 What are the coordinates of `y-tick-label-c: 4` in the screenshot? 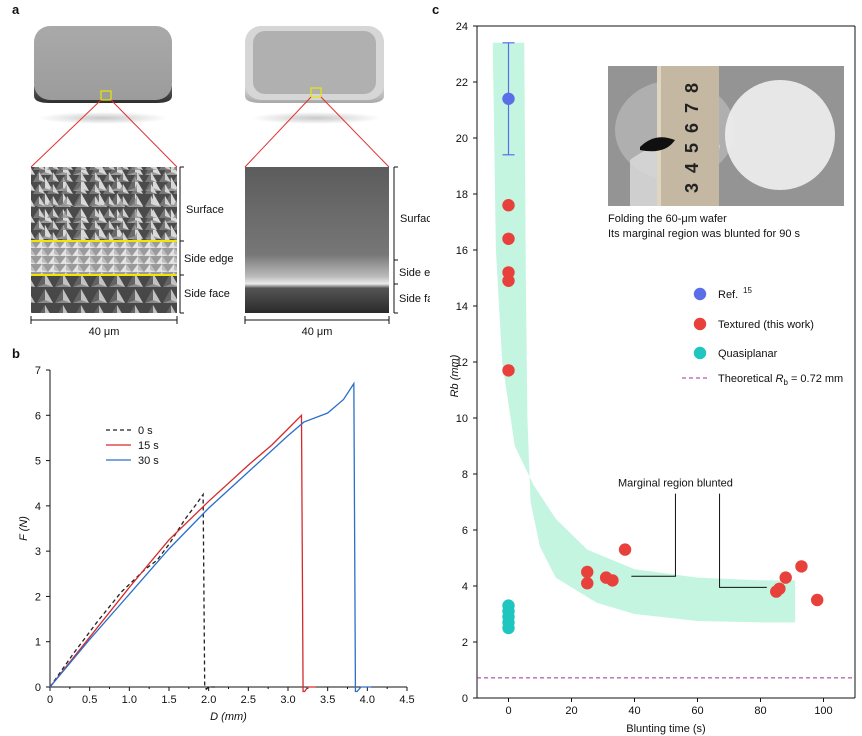 It's located at (465, 587).